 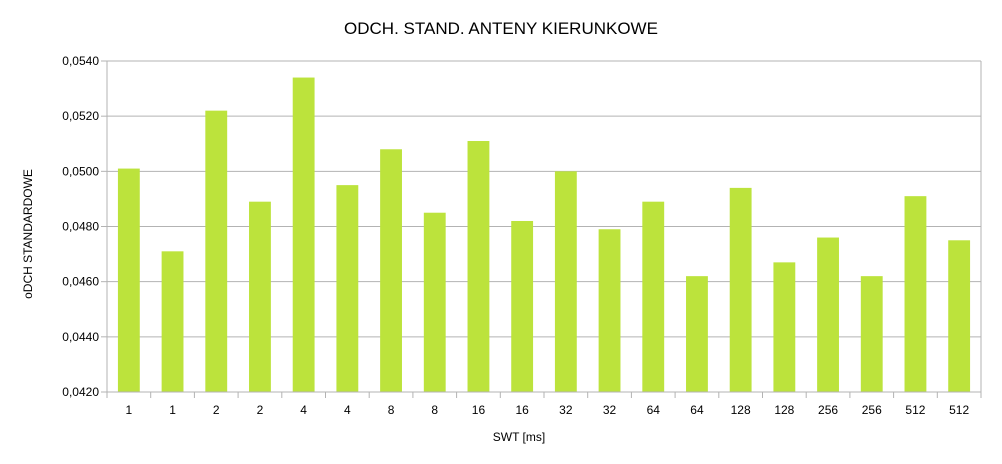 I want to click on y-tick-label: 0,0540, so click(x=80, y=61).